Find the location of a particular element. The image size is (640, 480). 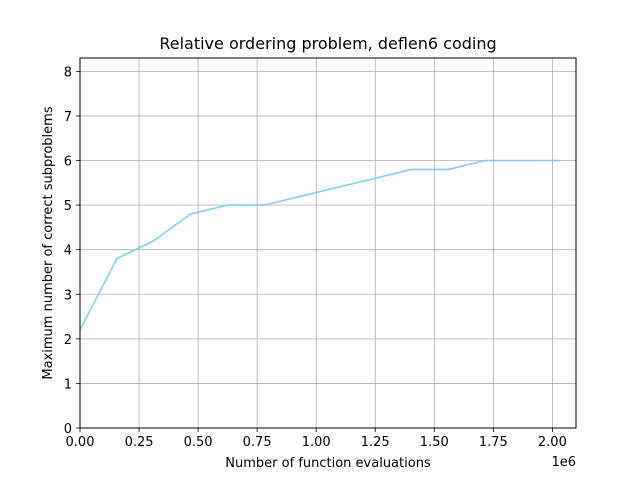

y-tick-label: 5 is located at coordinates (68, 206).